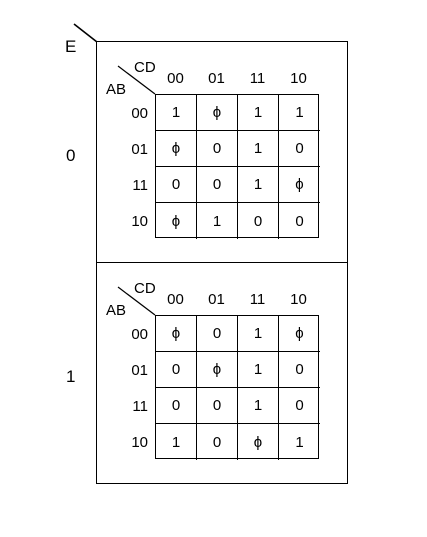  I want to click on e-value-1: 1, so click(71, 376).